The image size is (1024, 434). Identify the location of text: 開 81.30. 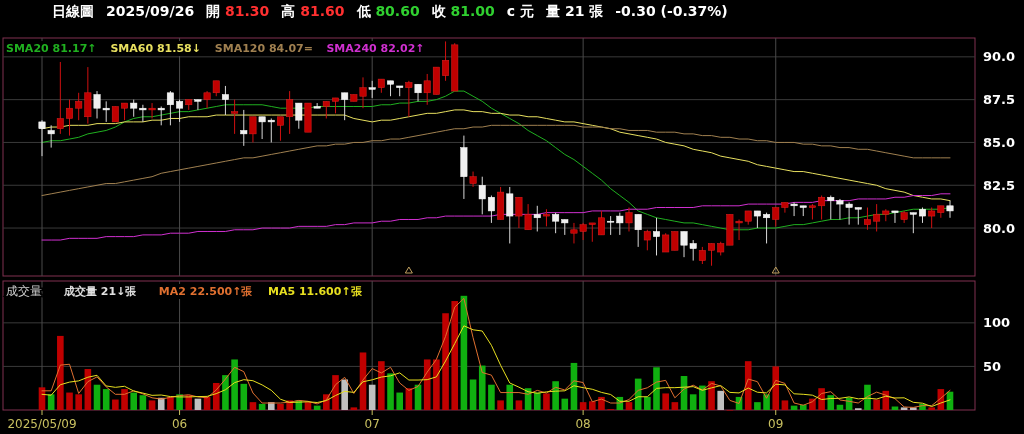
(238, 11).